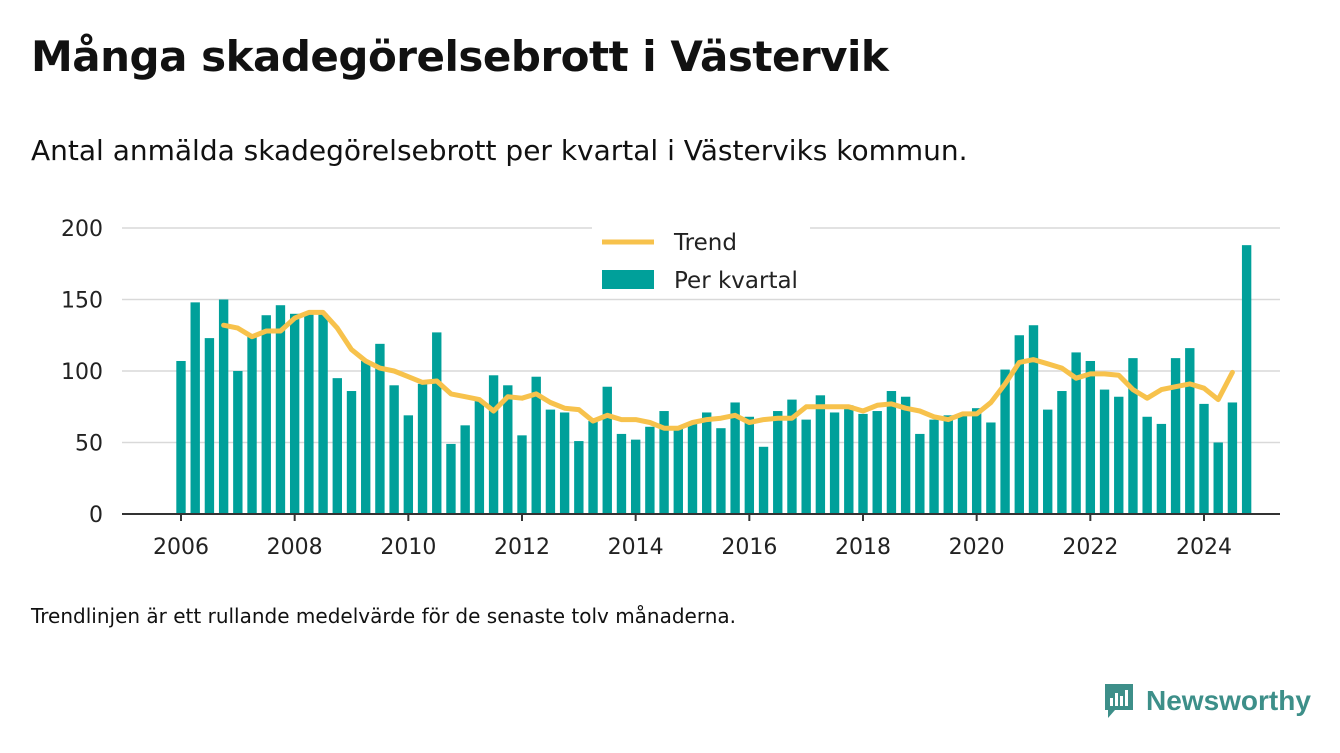 The height and width of the screenshot is (753, 1340). What do you see at coordinates (701, 260) in the screenshot?
I see `legend: Trend Per kvartal` at bounding box center [701, 260].